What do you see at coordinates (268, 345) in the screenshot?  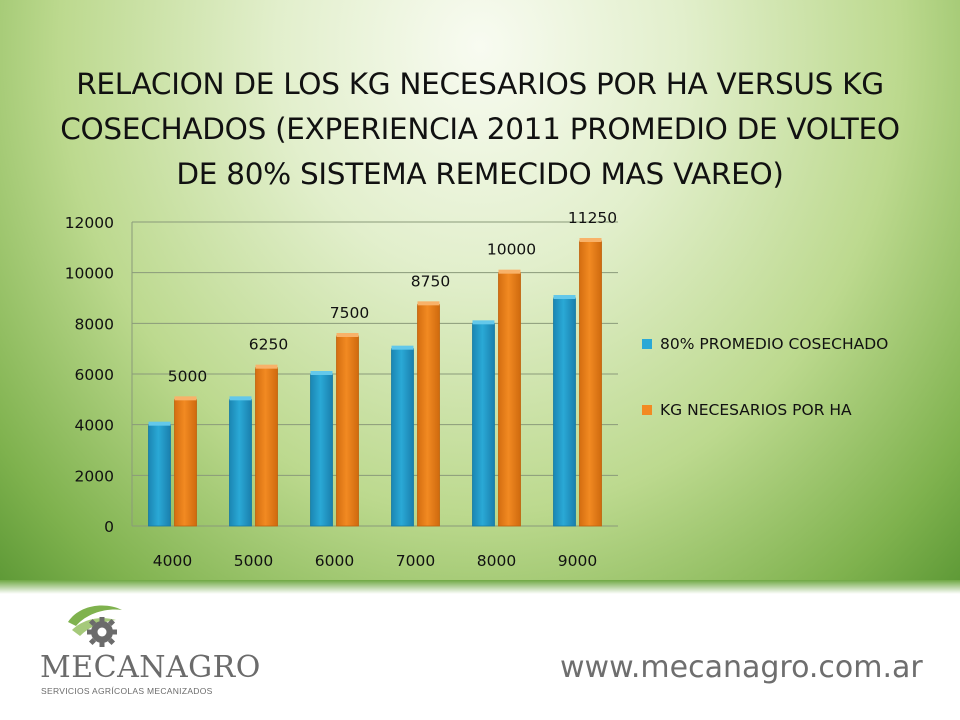 I see `data-label: 6250` at bounding box center [268, 345].